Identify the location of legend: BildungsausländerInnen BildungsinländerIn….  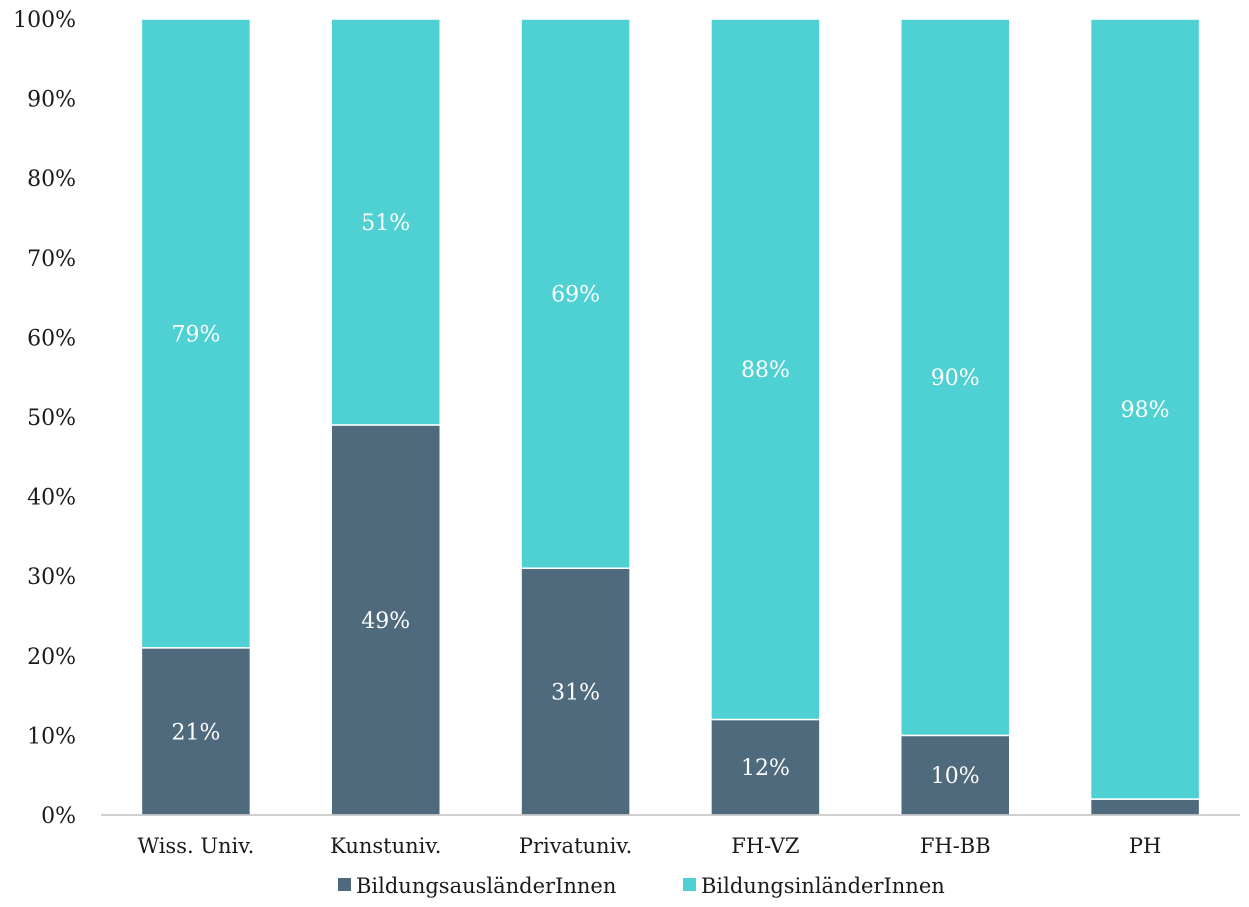
(641, 886).